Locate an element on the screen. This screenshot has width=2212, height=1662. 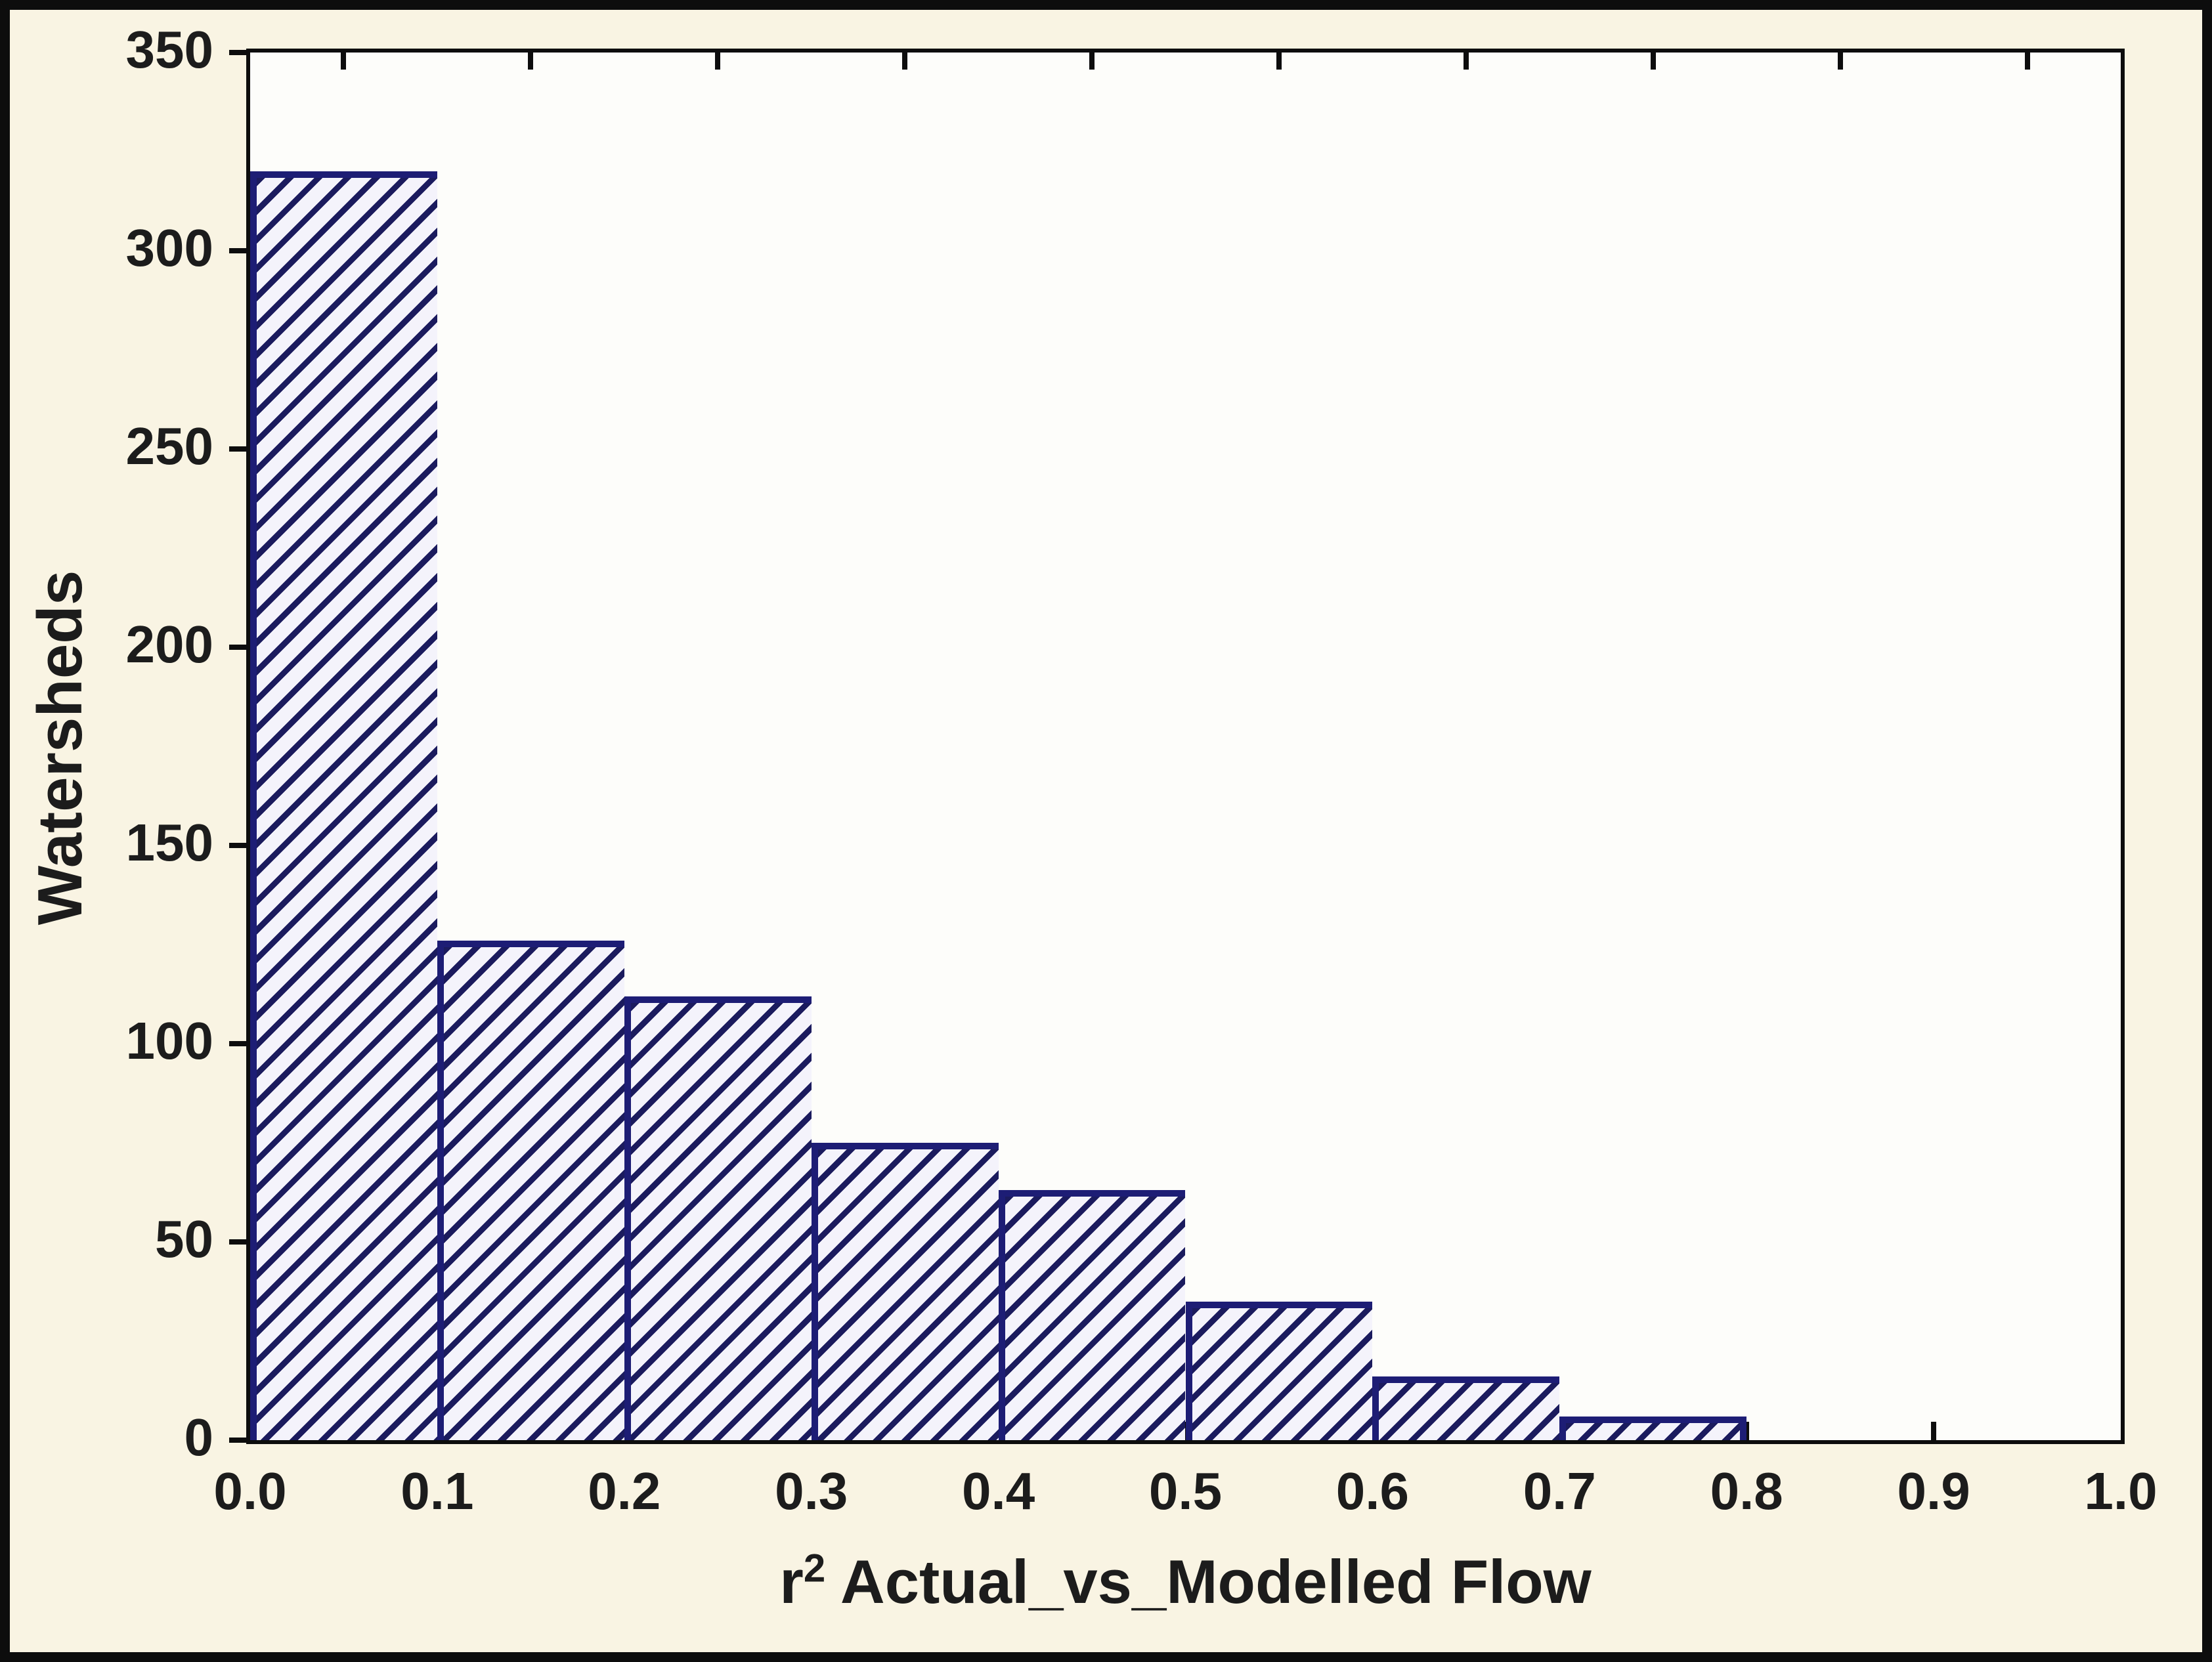
y-tick-label: 0 is located at coordinates (199, 1437).